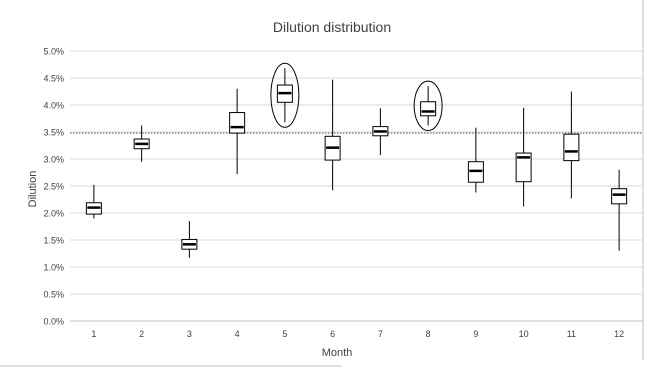 Image resolution: width=647 pixels, height=374 pixels. I want to click on x-tick-label: 11, so click(571, 334).